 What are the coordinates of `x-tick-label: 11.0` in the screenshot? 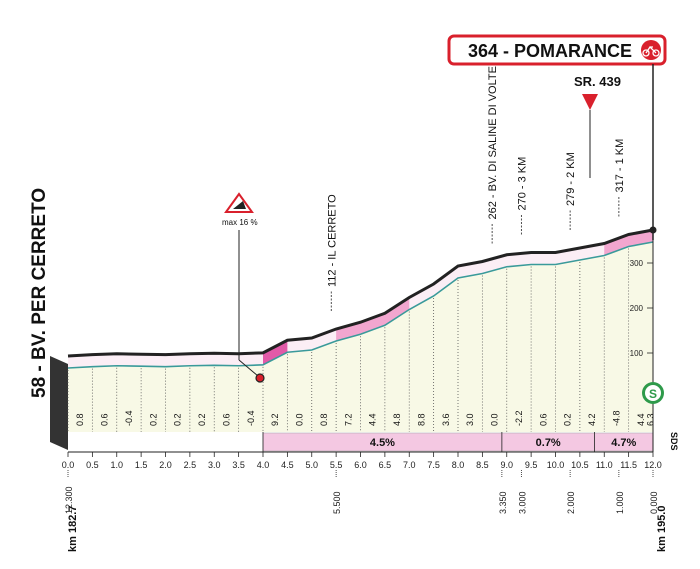 It's located at (604, 465).